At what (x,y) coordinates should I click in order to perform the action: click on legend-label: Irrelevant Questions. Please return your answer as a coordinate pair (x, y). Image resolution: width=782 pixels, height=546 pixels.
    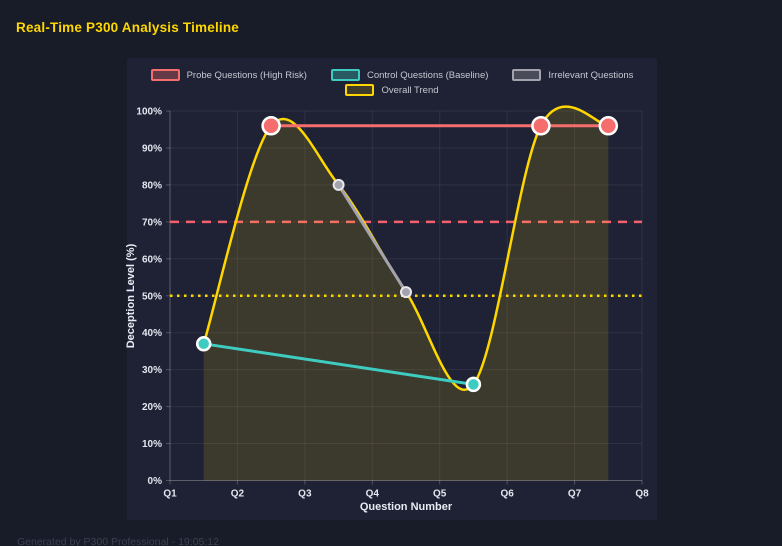
    Looking at the image, I should click on (591, 75).